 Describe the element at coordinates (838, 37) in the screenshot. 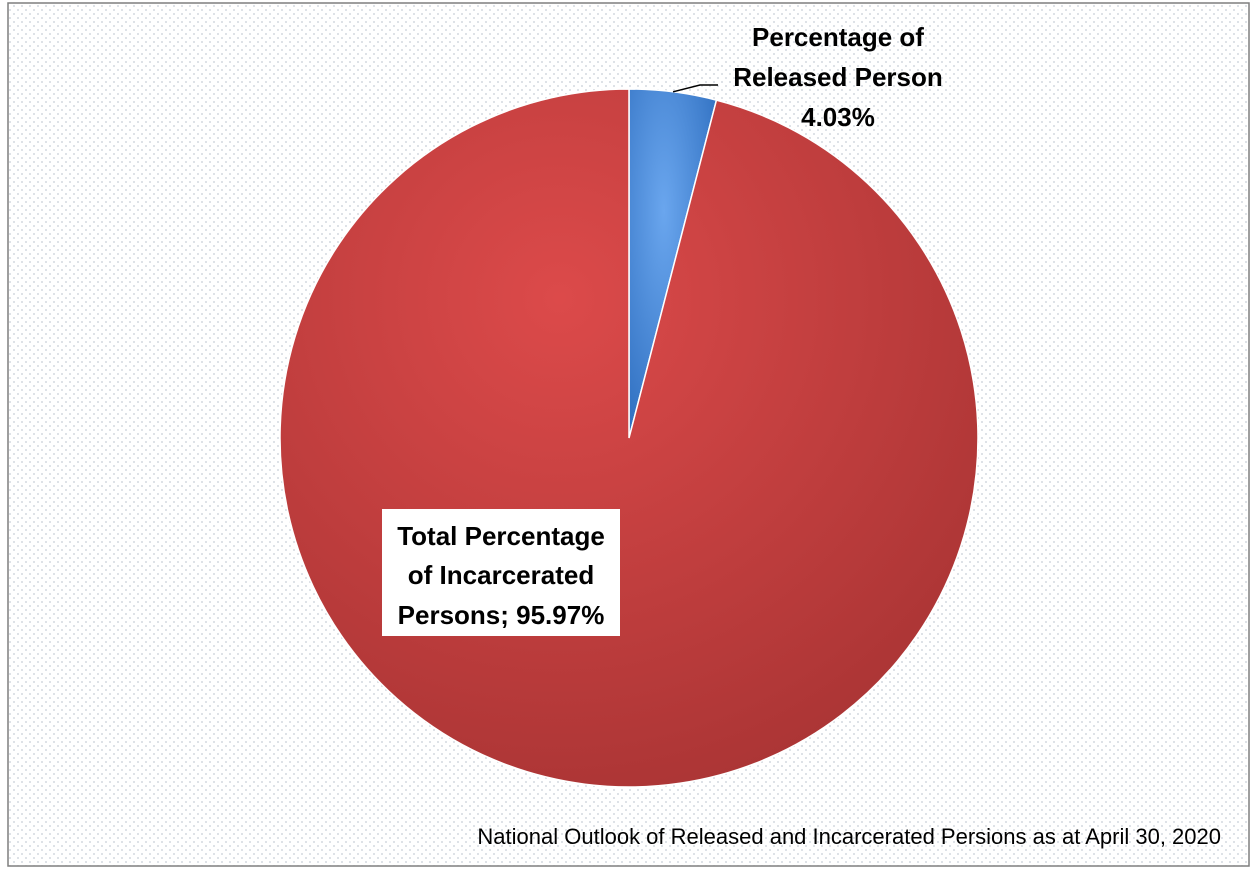

I see `data-label-0-line-0: Percentage of` at that location.